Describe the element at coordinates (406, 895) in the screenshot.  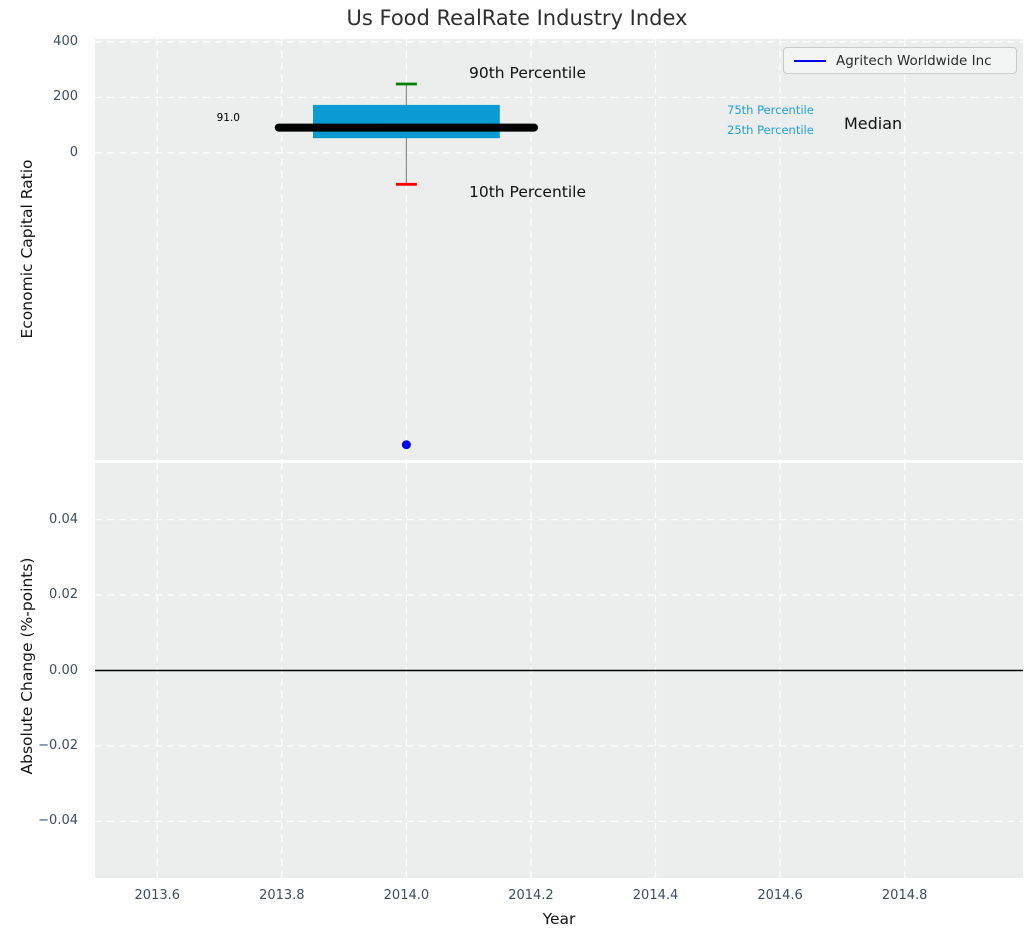
I see `x-tick-label: 2014.0` at that location.